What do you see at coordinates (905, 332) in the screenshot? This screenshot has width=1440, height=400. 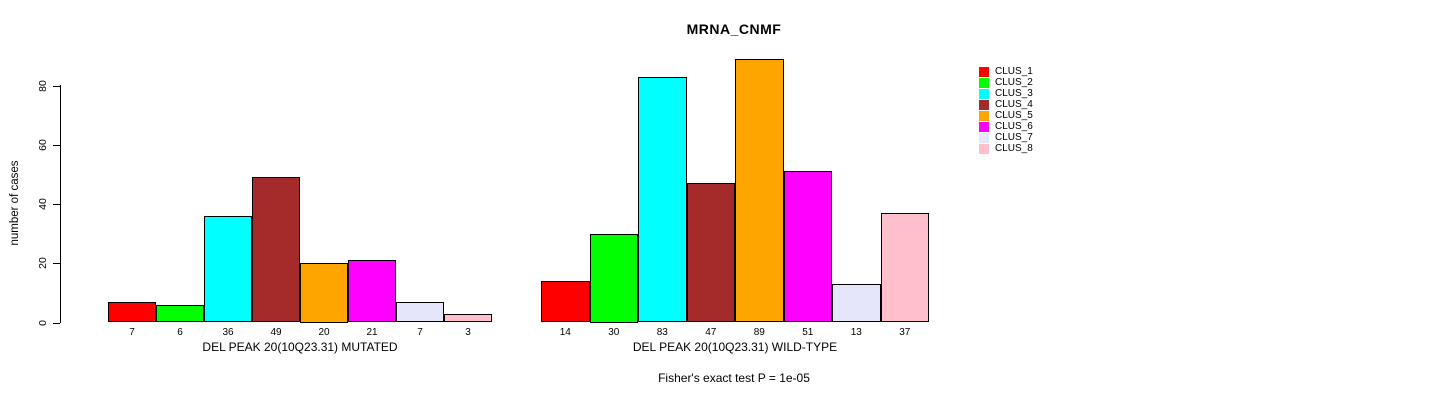 I see `bar-value-label: 37` at bounding box center [905, 332].